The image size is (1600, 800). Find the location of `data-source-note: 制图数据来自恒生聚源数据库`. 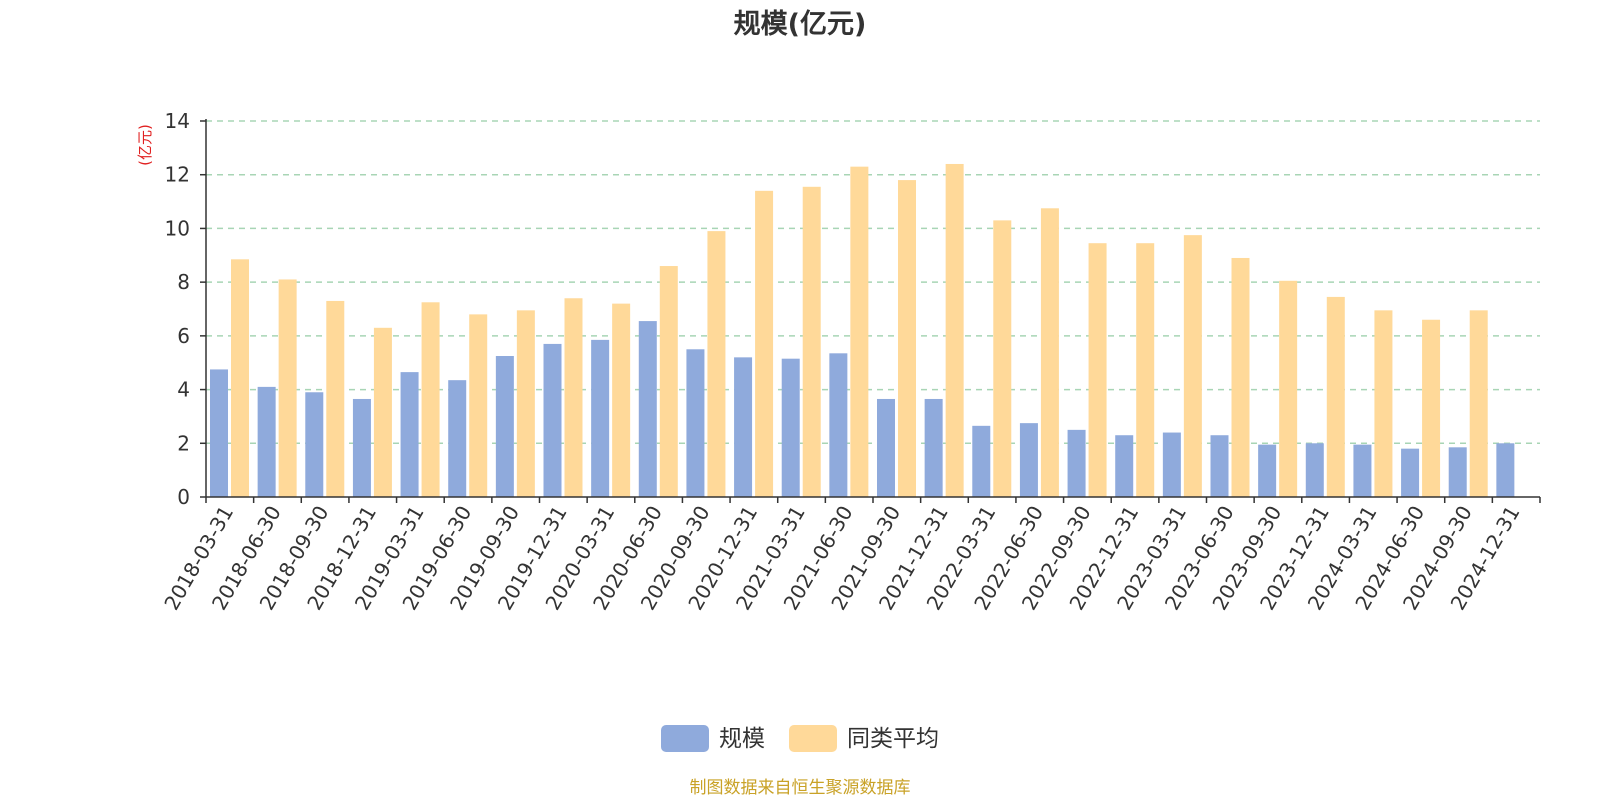

data-source-note: 制图数据来自恒生聚源数据库 is located at coordinates (800, 788).